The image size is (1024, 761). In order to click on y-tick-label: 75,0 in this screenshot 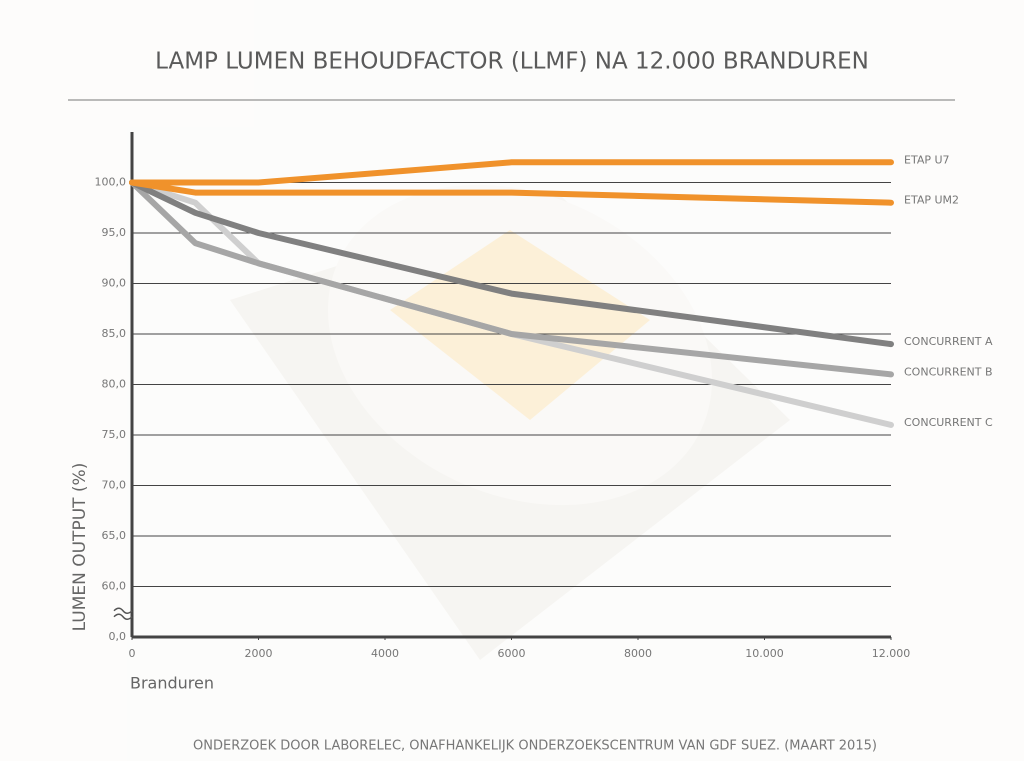, I will do `click(114, 434)`.